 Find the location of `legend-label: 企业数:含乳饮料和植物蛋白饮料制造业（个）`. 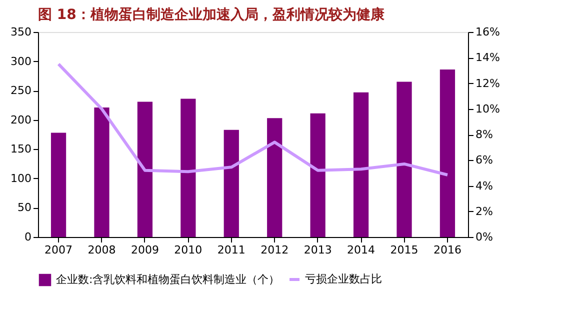

legend-label: 企业数:含乳饮料和植物蛋白饮料制造业（个） is located at coordinates (168, 279).